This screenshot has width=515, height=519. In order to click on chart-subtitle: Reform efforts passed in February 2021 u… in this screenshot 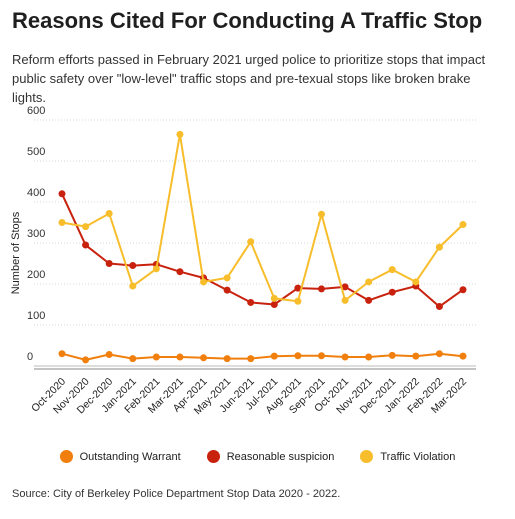, I will do `click(249, 78)`.